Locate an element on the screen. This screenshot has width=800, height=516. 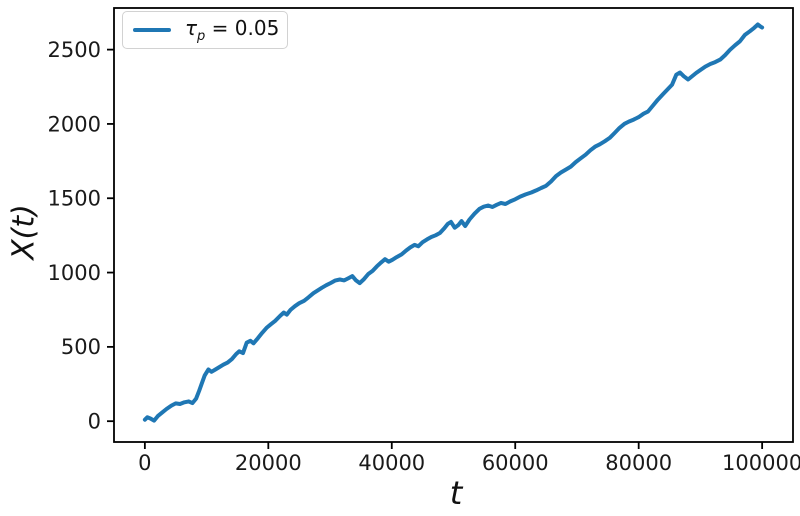
legend-tau-subscript: p is located at coordinates (201, 36).